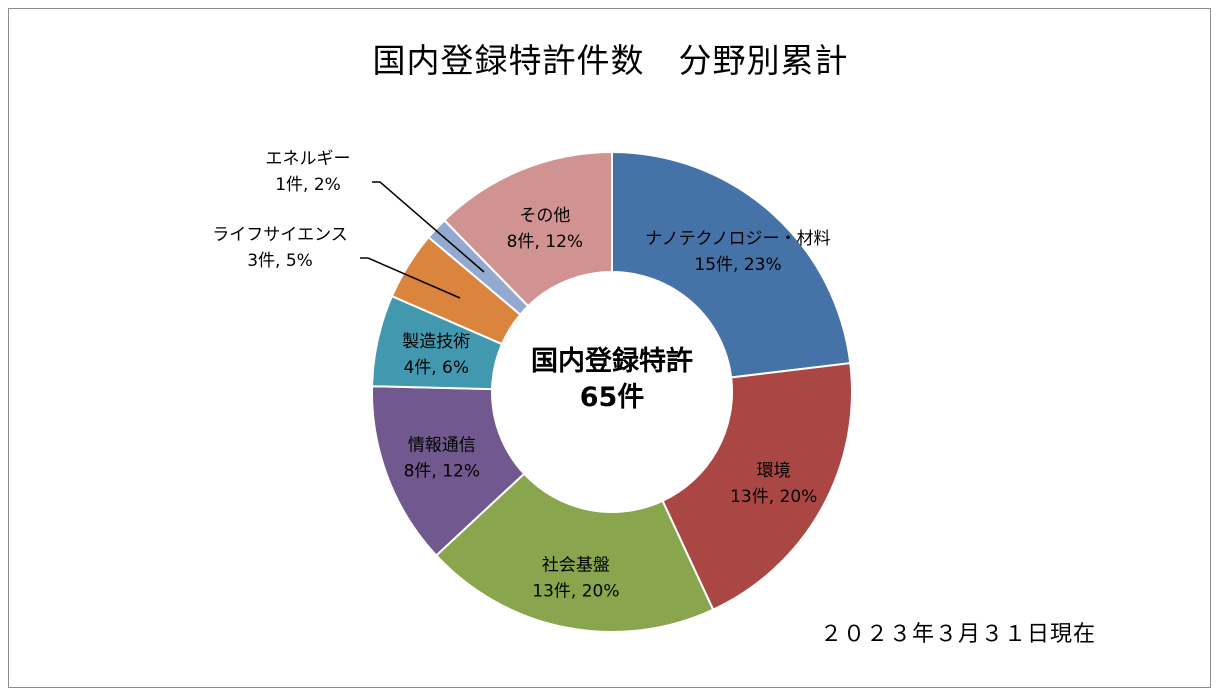  I want to click on slice-value-label-5: 3件, 5%, so click(280, 261).